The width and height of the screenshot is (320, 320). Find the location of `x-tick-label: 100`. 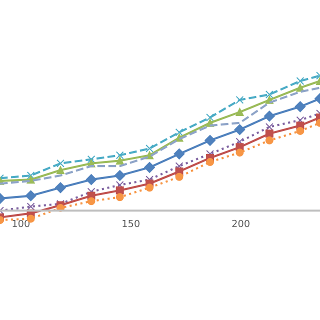

x-tick-label: 100 is located at coordinates (21, 224).